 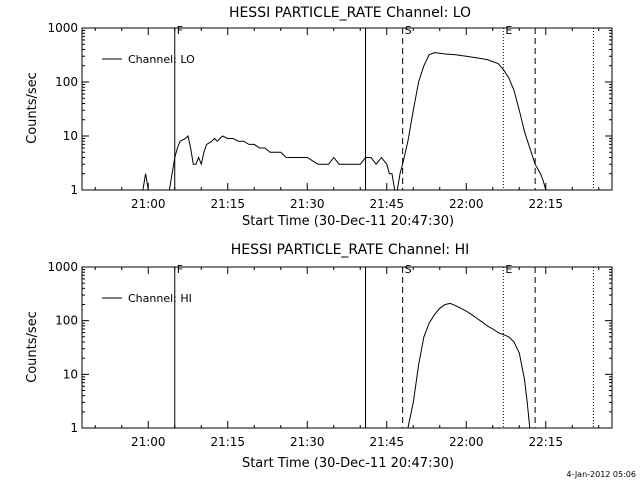 What do you see at coordinates (160, 298) in the screenshot?
I see `legend-label: Channel: HI` at bounding box center [160, 298].